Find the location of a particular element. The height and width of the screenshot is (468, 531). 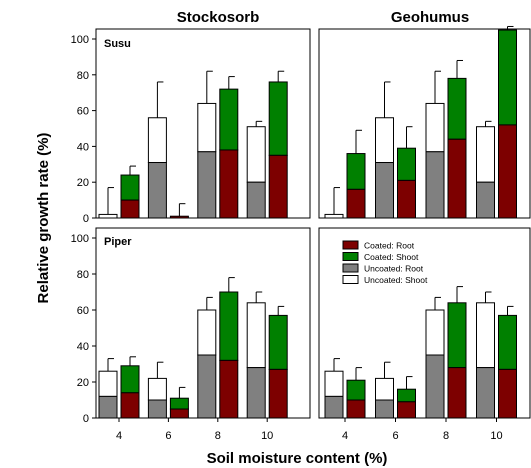

x-axis-title: Soil moisture content (%) is located at coordinates (297, 458).